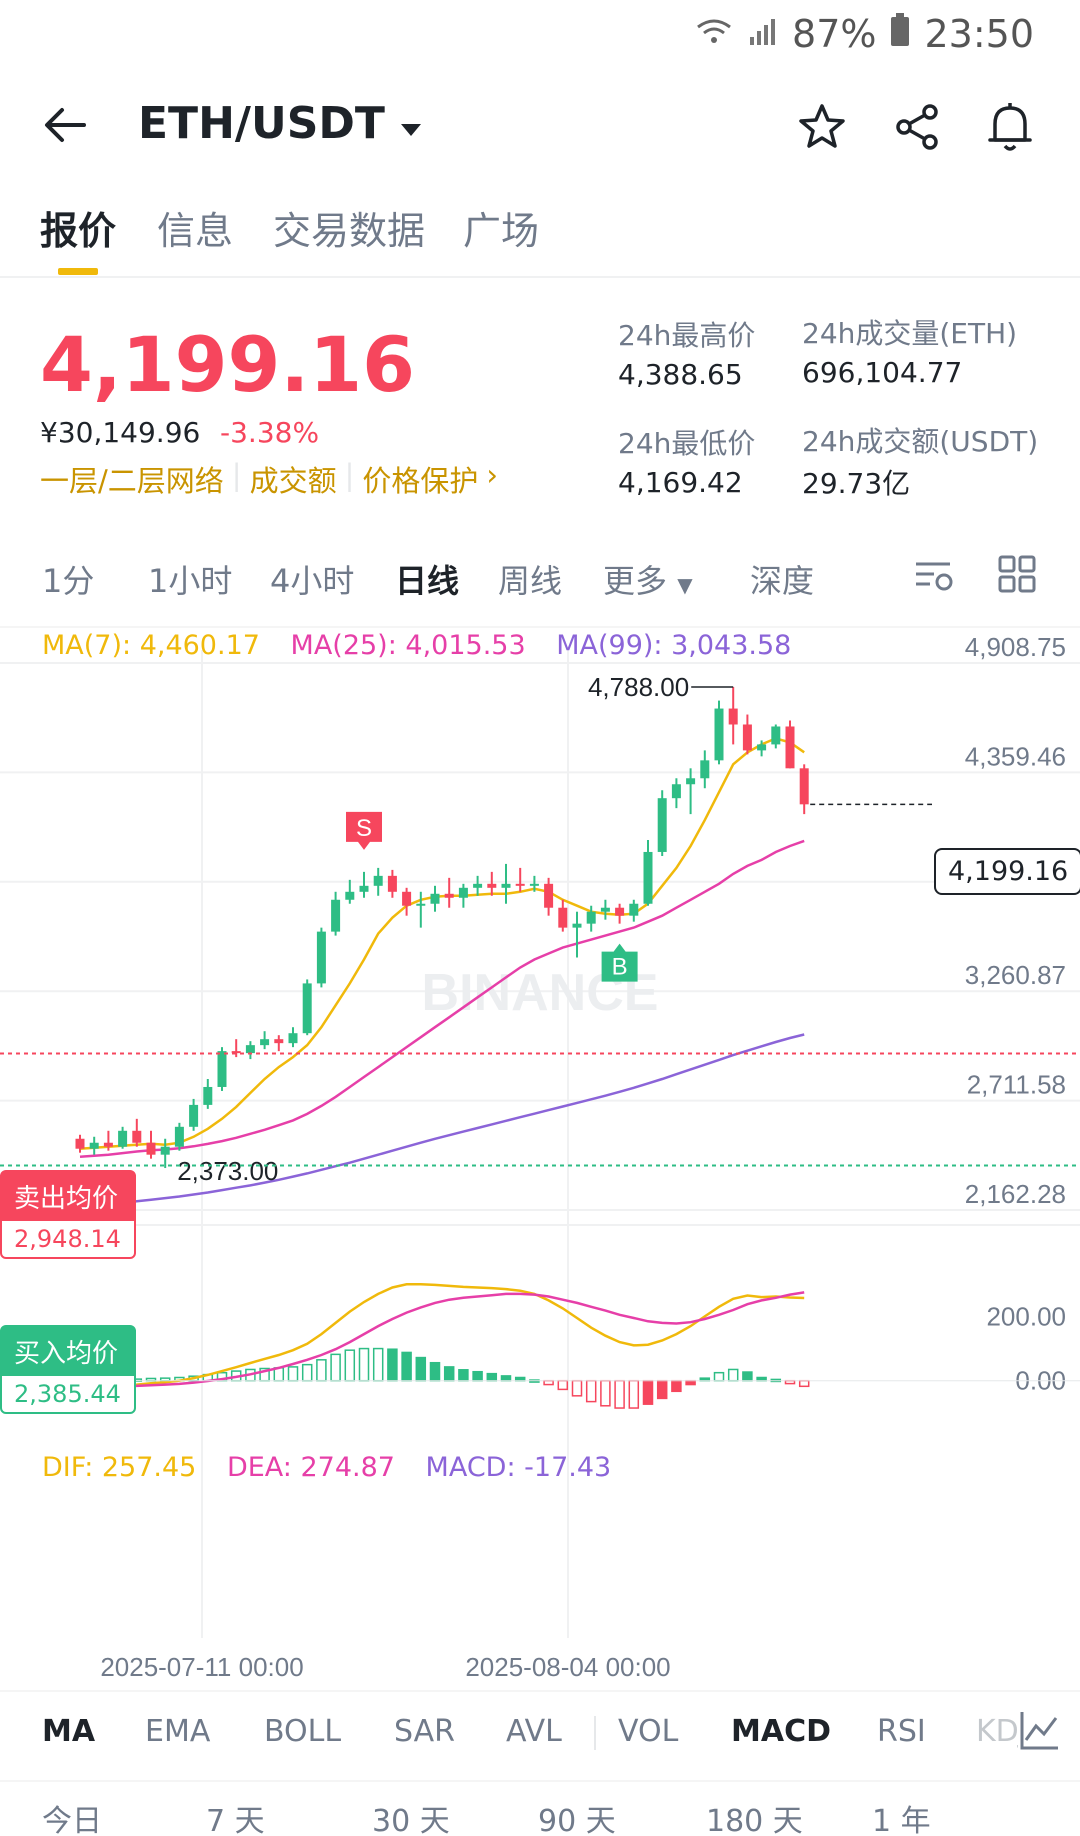  Describe the element at coordinates (68, 1351) in the screenshot. I see `buy-avg-label: 买入均价` at that location.